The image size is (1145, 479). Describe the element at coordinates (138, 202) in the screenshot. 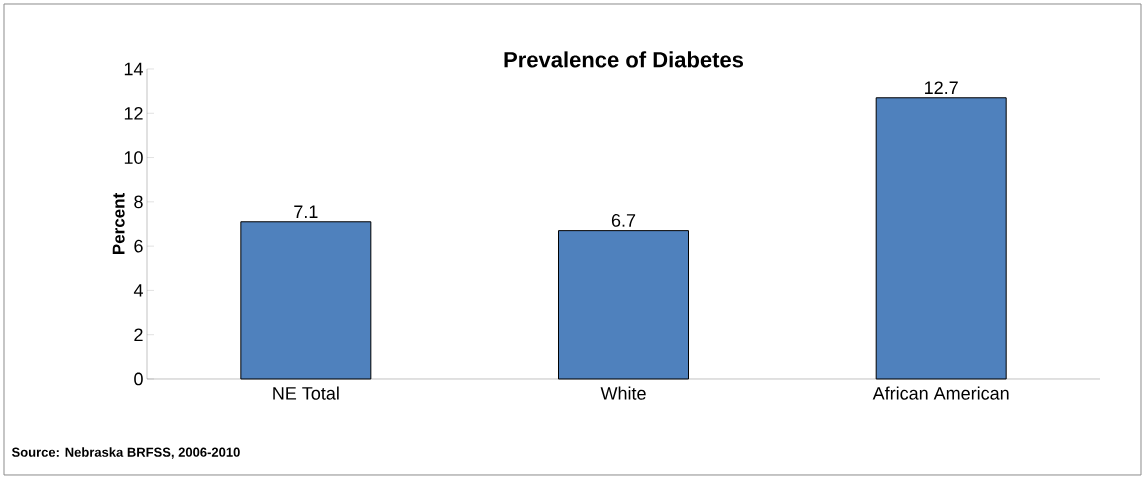

I see `y-tick-label: 8` at that location.